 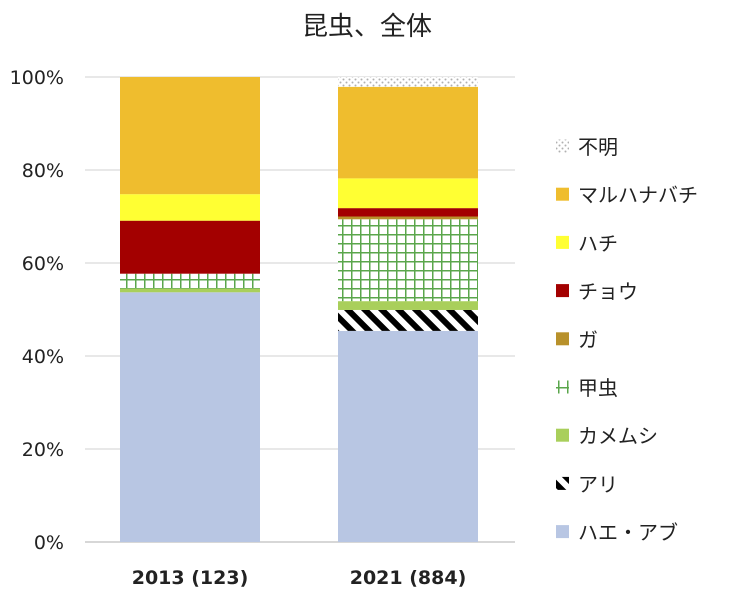 I want to click on legend-label: ガ, so click(x=588, y=340).